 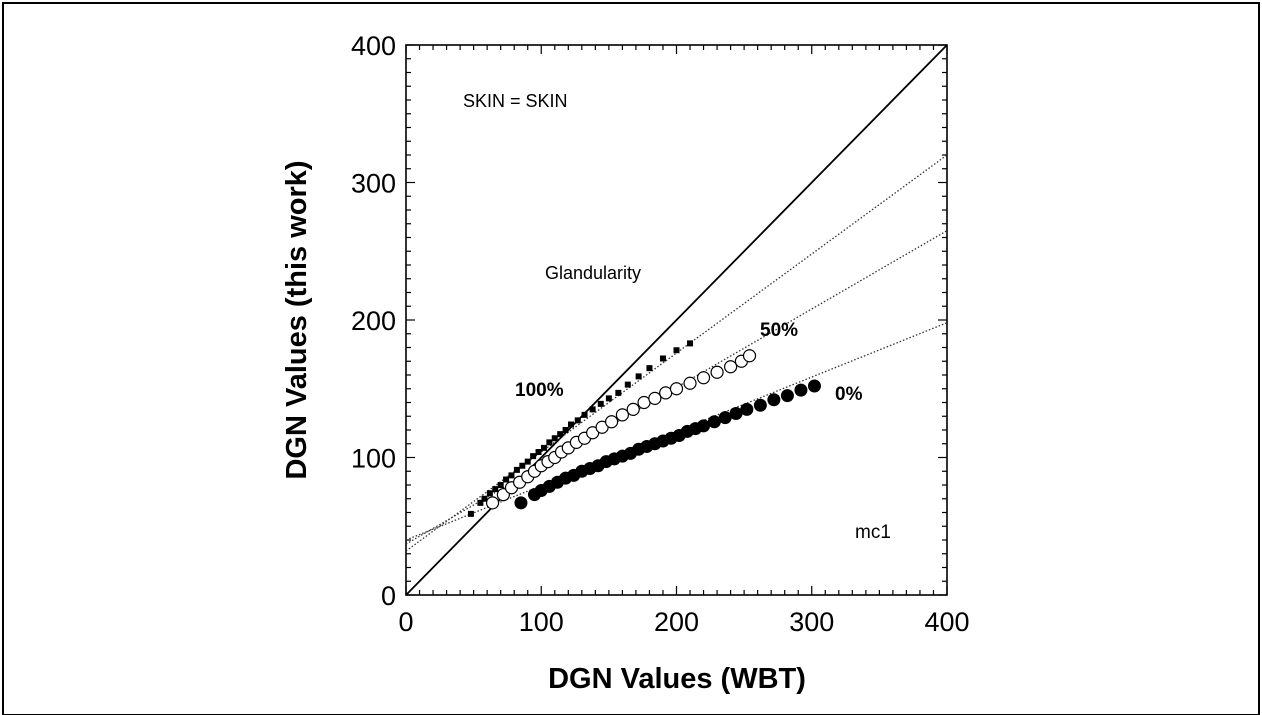 What do you see at coordinates (946, 622) in the screenshot?
I see `x-tick-label: 400` at bounding box center [946, 622].